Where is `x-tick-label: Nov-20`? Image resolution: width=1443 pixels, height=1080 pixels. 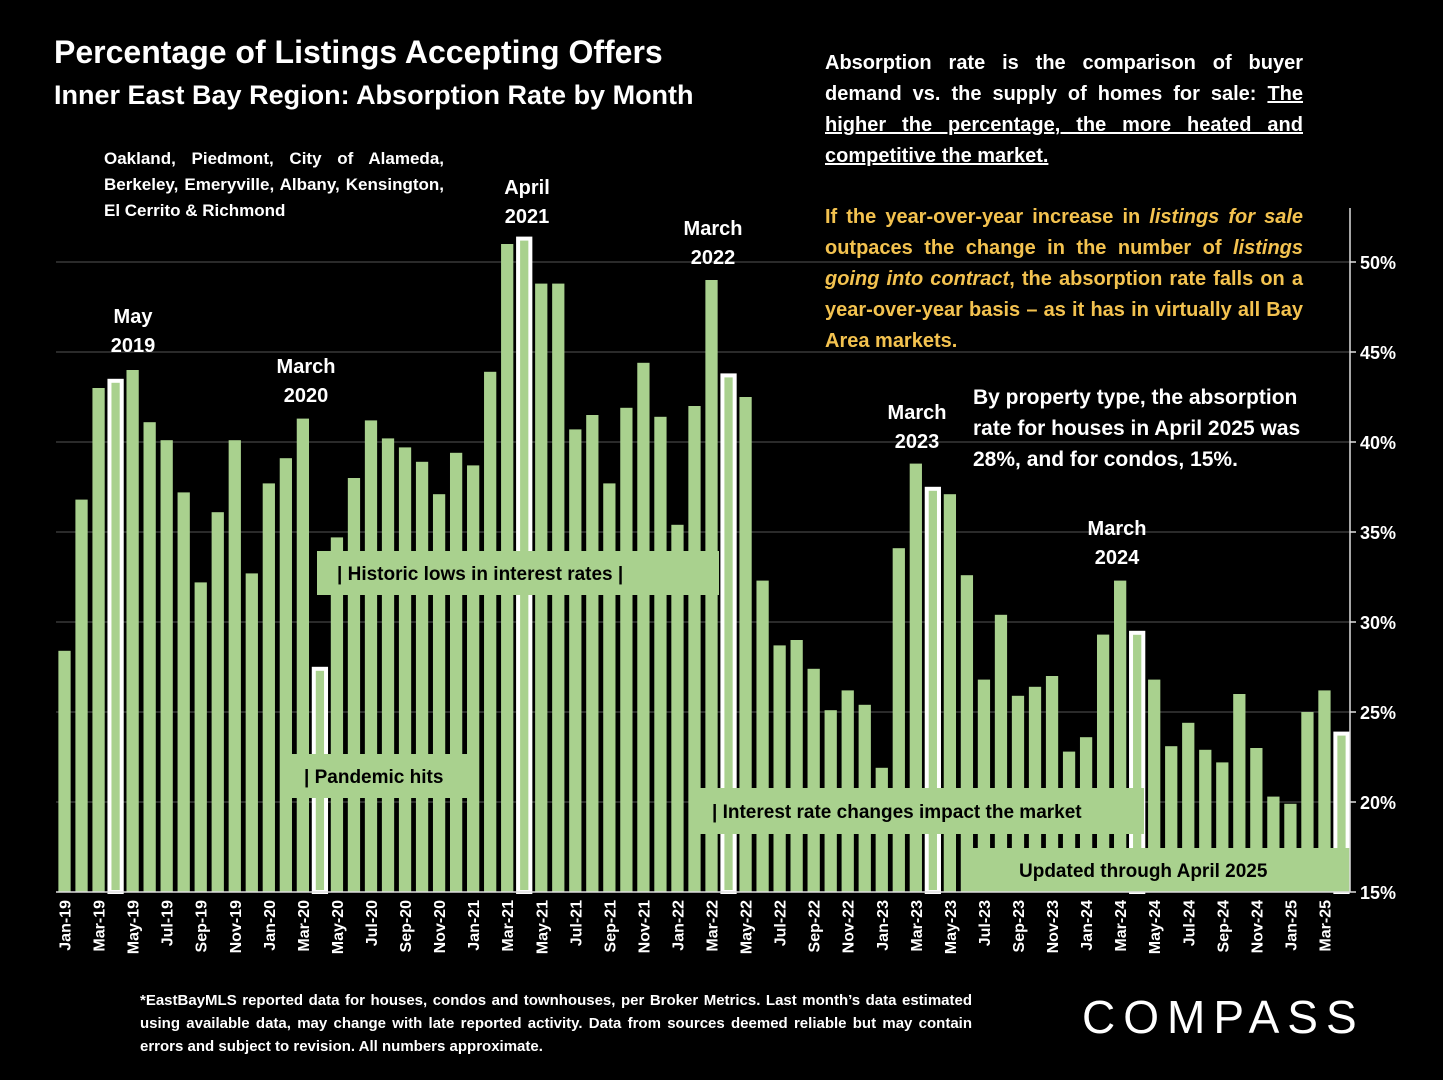
x-tick-label: Nov-20 is located at coordinates (440, 926).